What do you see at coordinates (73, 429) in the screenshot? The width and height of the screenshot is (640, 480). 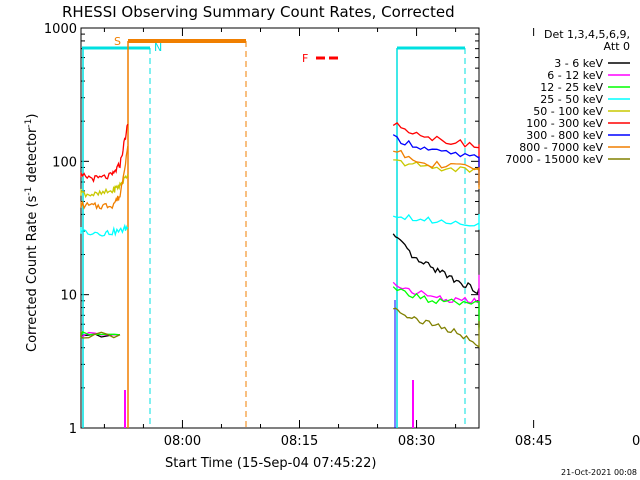 I see `y-tick-label: 1` at bounding box center [73, 429].